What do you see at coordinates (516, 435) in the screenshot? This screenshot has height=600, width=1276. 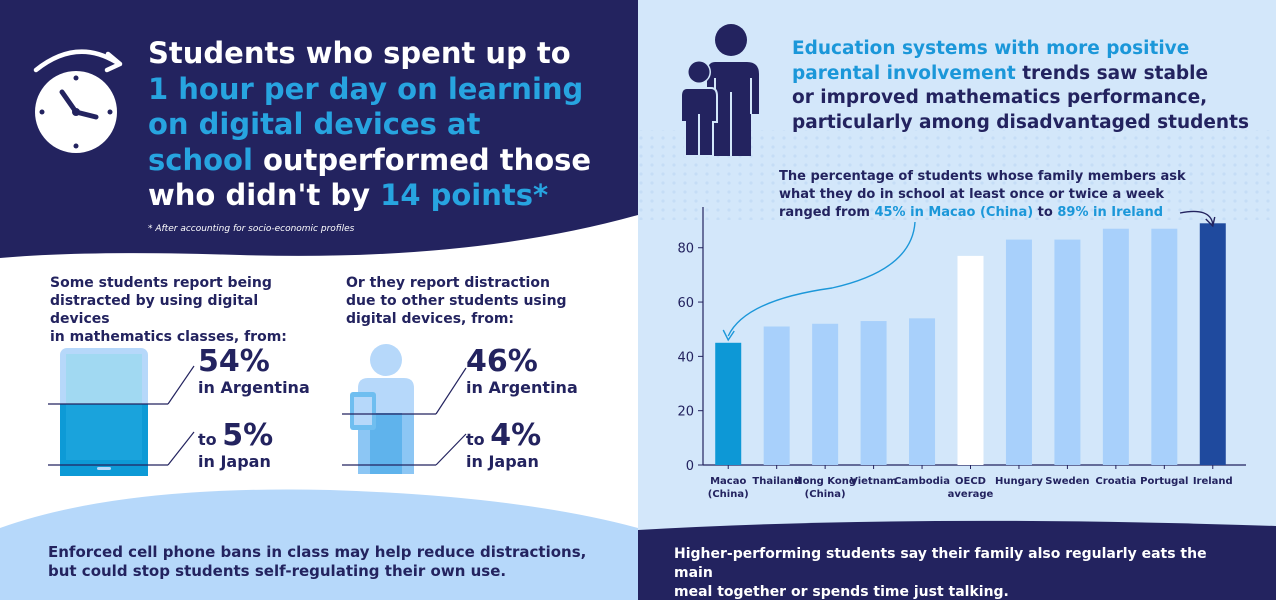 I see `stat-others-japan-value: 4%` at bounding box center [516, 435].